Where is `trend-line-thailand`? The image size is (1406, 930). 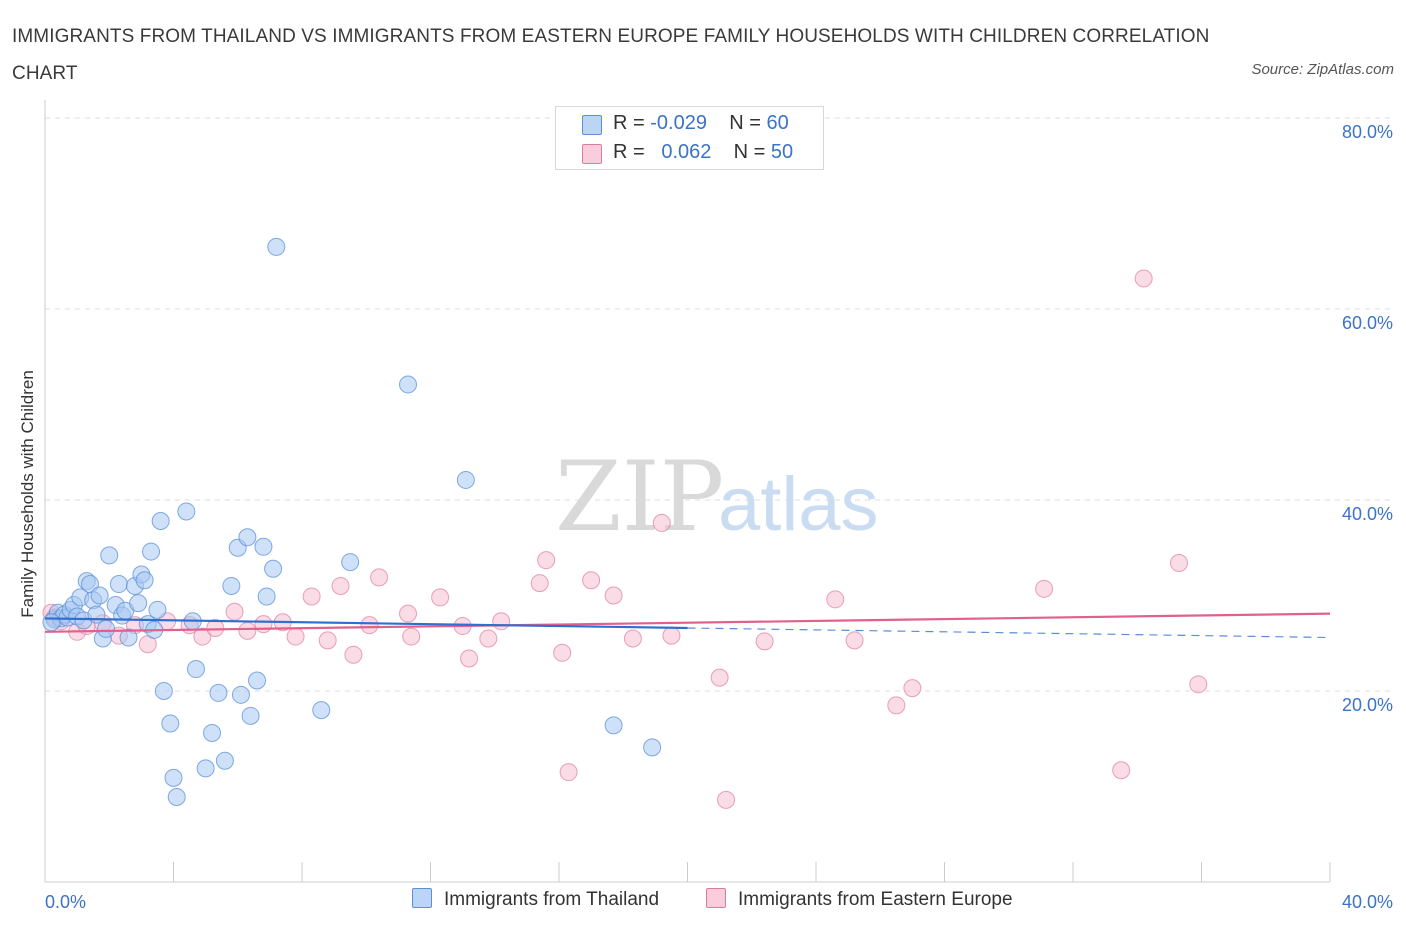 trend-line-thailand is located at coordinates (366, 623).